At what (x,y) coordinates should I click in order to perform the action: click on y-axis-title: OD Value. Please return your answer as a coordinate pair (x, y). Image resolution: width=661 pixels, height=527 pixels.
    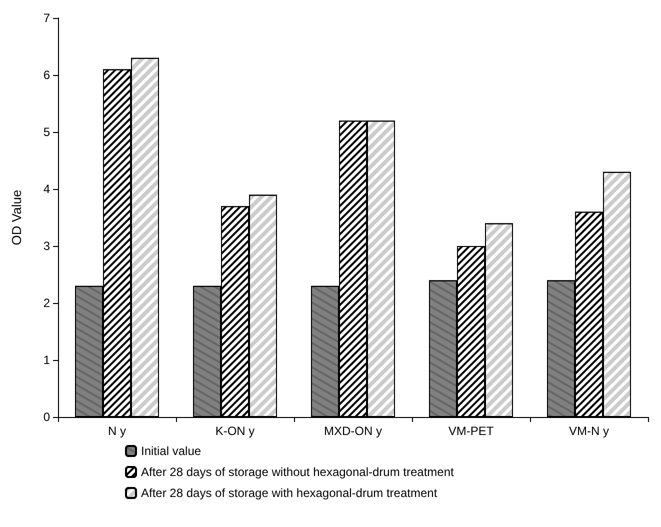
    Looking at the image, I should click on (16, 218).